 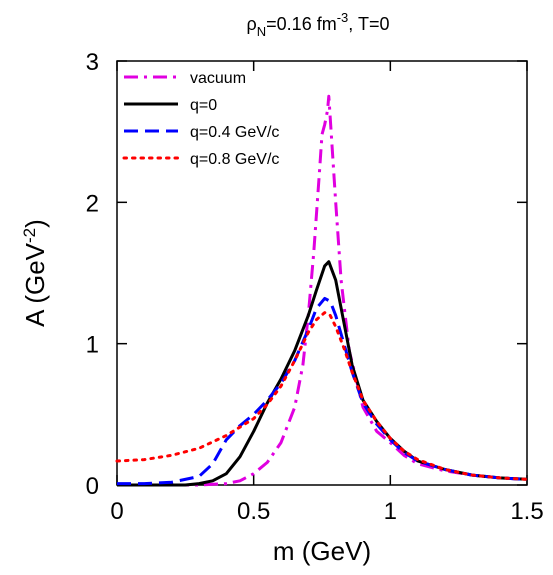 What do you see at coordinates (200, 119) in the screenshot?
I see `legend: vacuum q=0 q=0.4 GeV/c q=0.8 GeV/c` at bounding box center [200, 119].